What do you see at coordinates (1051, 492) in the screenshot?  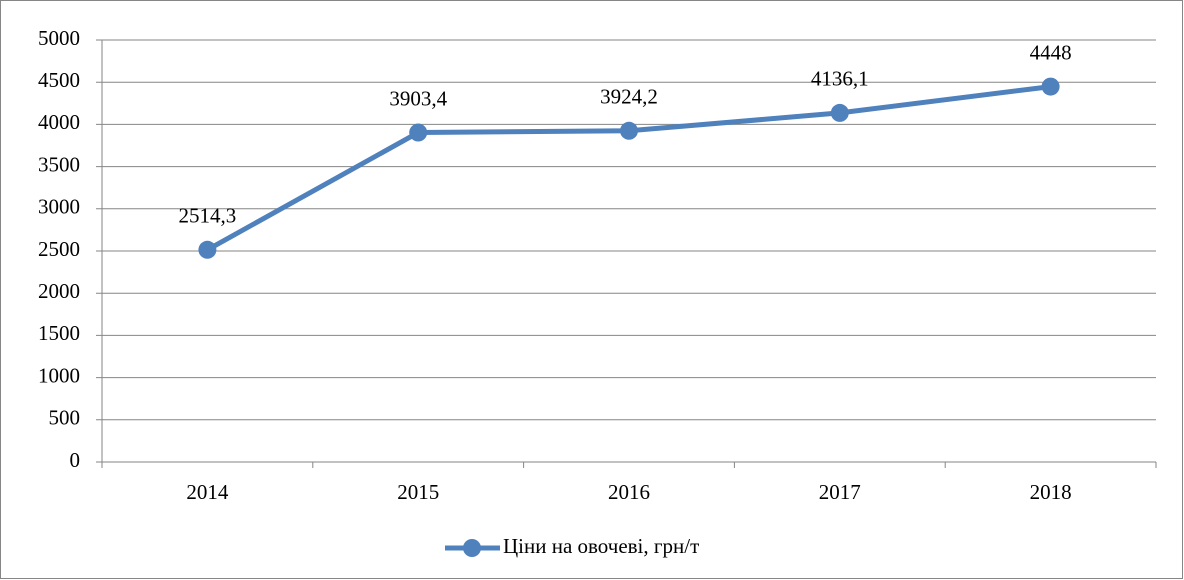 I see `x-tick-label: 2018` at bounding box center [1051, 492].